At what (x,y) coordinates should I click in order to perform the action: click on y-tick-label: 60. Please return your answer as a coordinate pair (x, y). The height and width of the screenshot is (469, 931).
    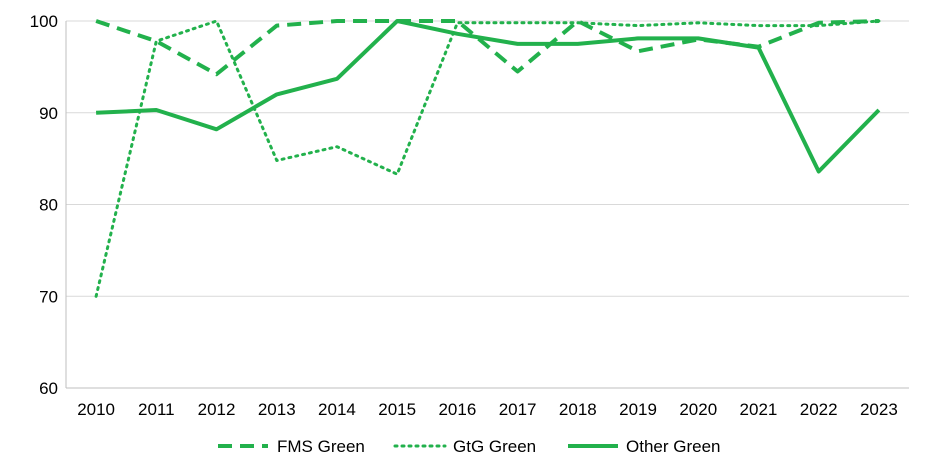
    Looking at the image, I should click on (48, 388).